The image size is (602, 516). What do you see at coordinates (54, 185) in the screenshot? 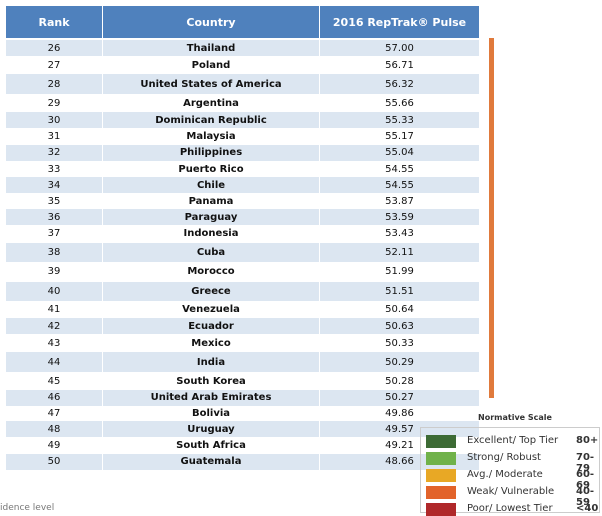
I see `rank-cell: 34` at bounding box center [54, 185].